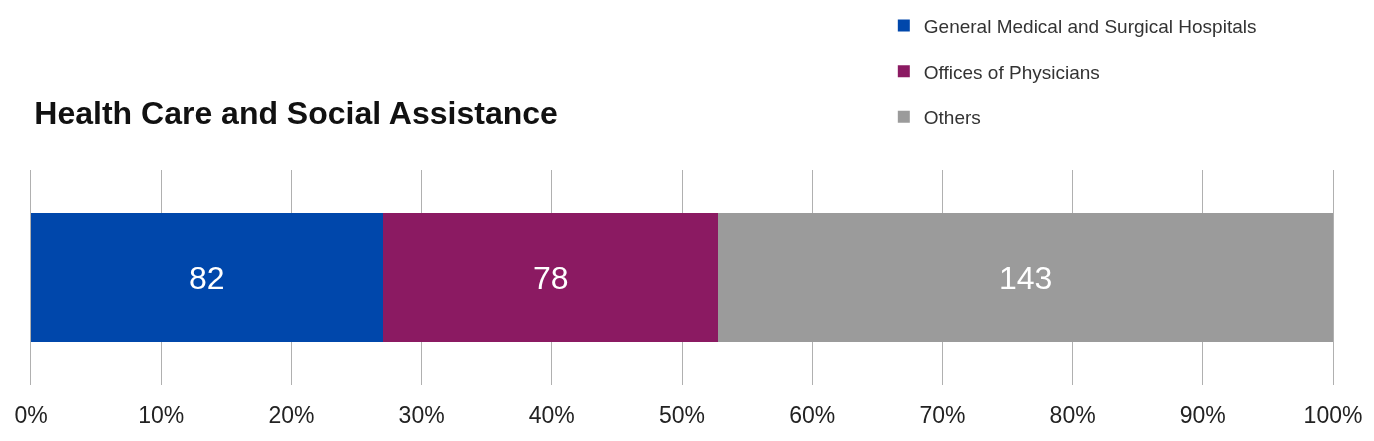  Describe the element at coordinates (31, 415) in the screenshot. I see `x-tick-label: 0%` at that location.